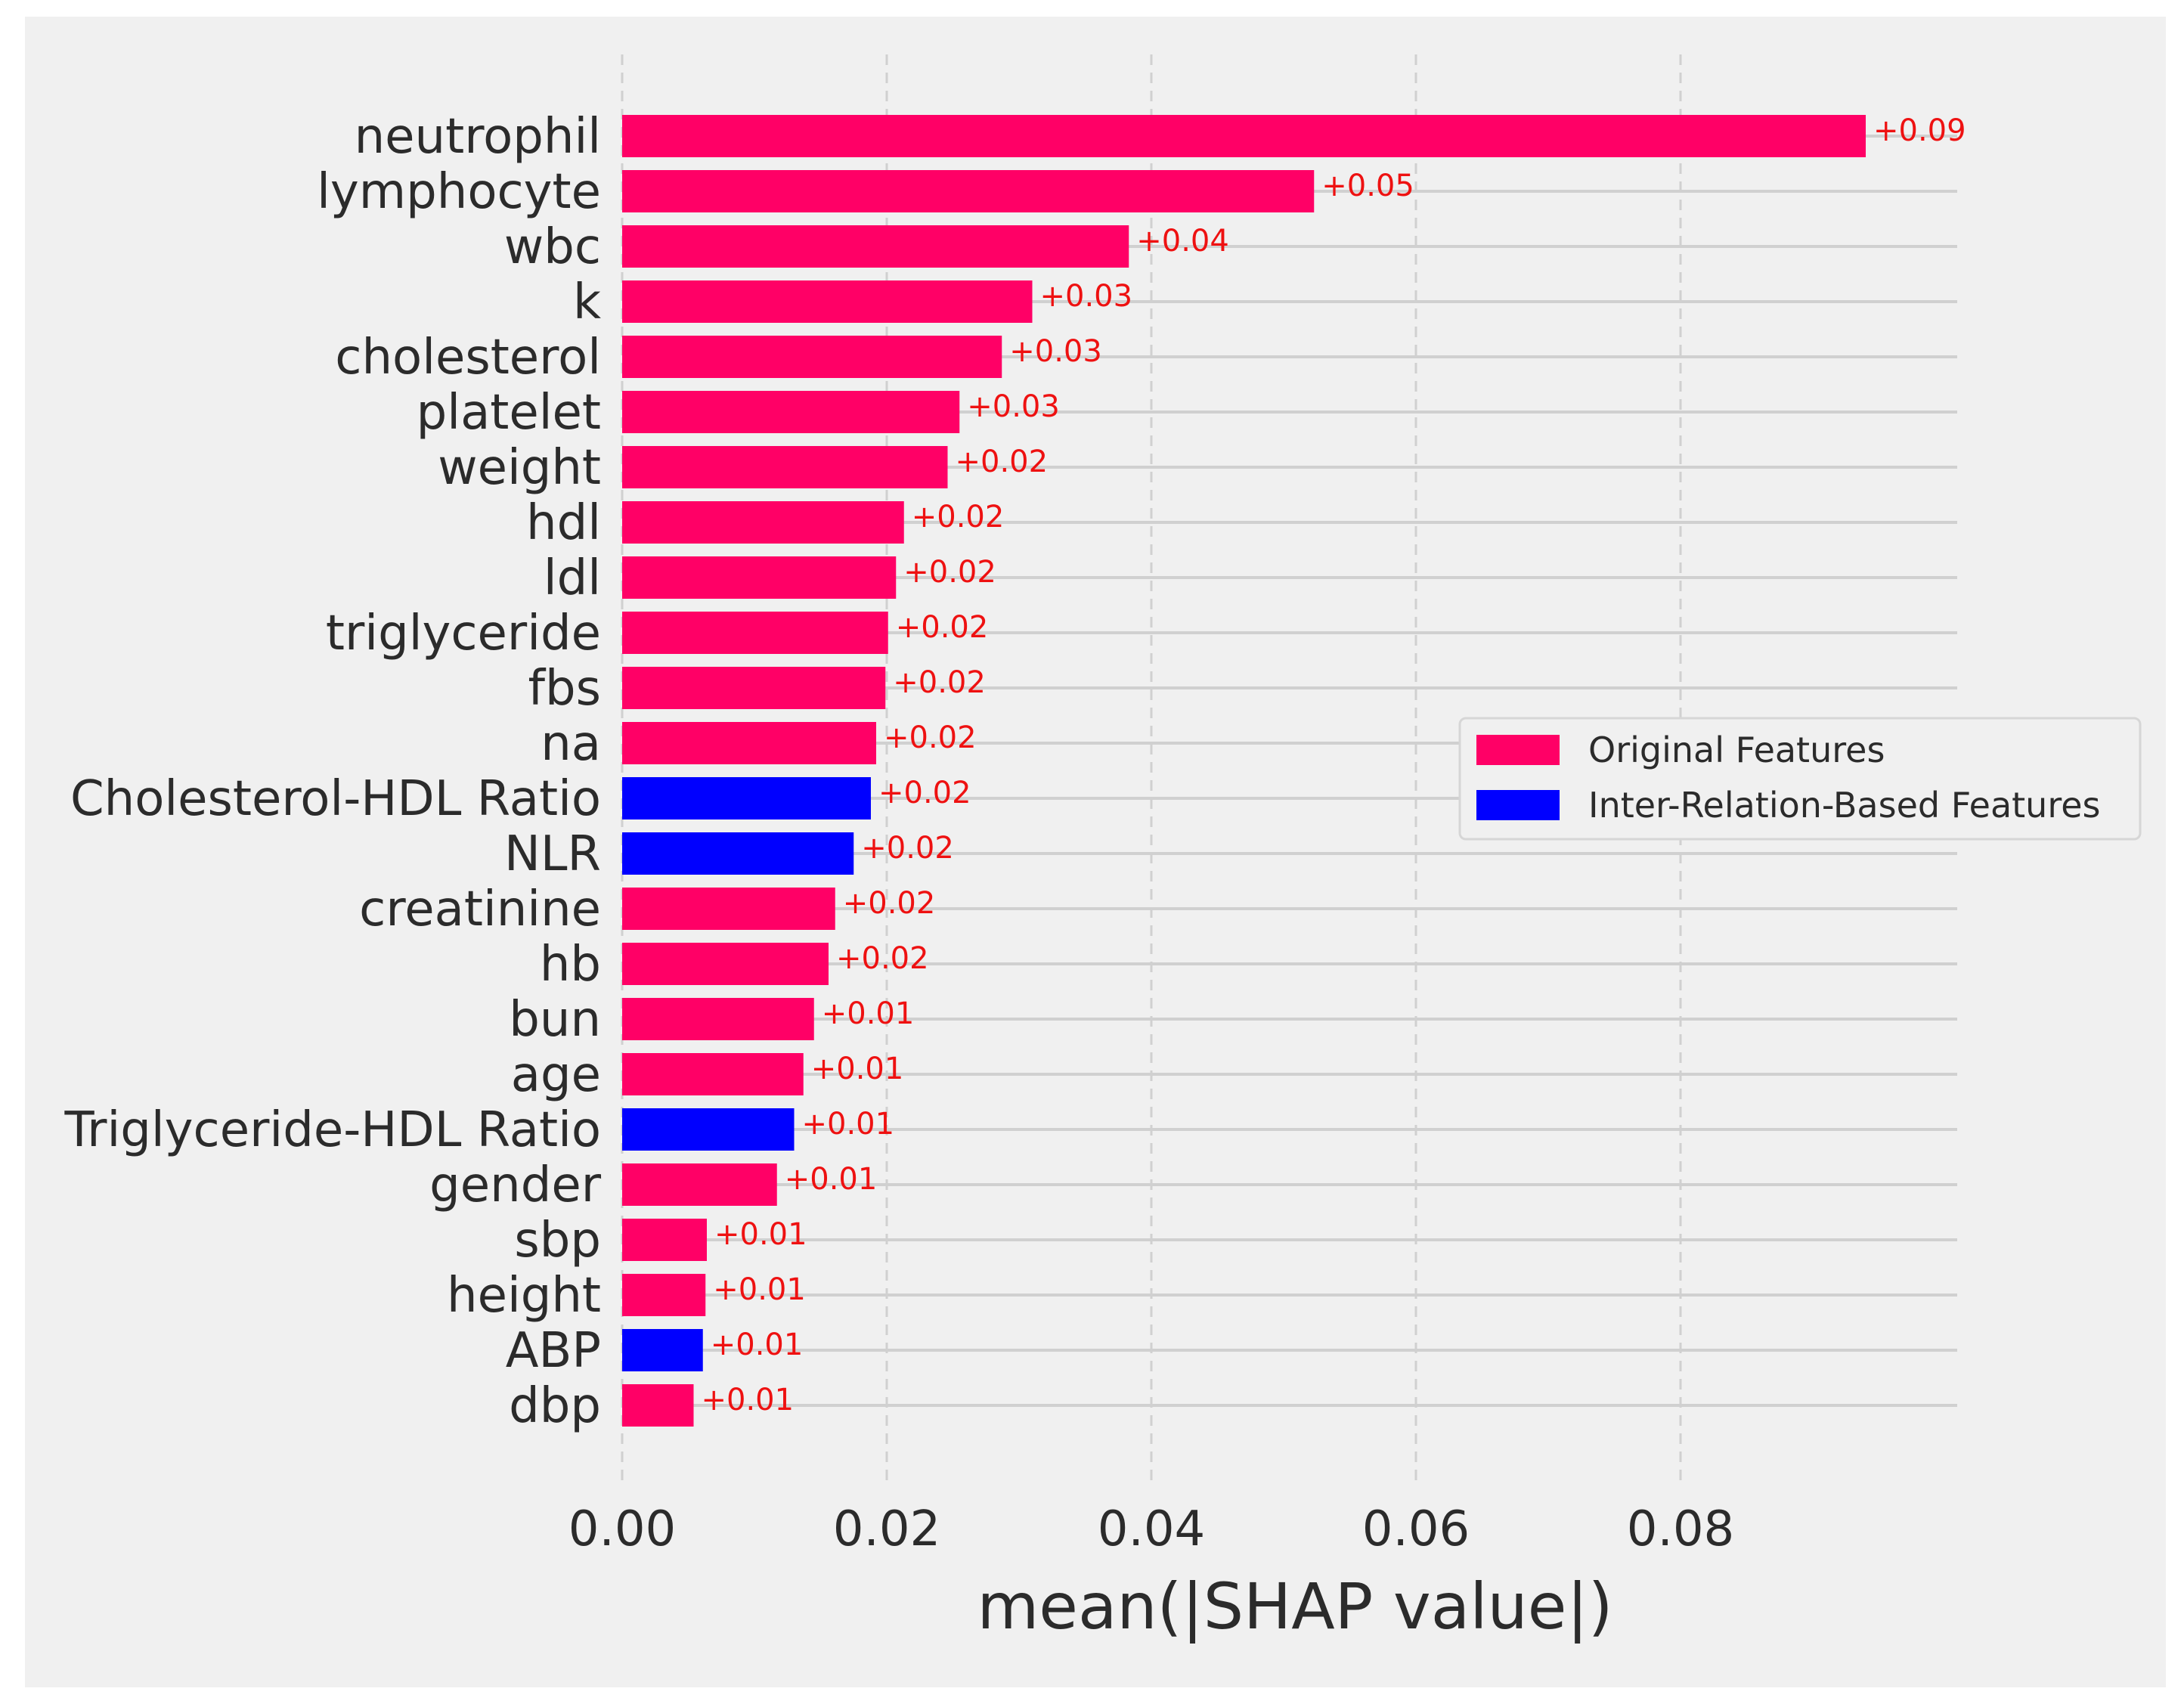 This screenshot has height=1704, width=2184. Describe the element at coordinates (1919, 130) in the screenshot. I see `value-label: +0.09` at that location.